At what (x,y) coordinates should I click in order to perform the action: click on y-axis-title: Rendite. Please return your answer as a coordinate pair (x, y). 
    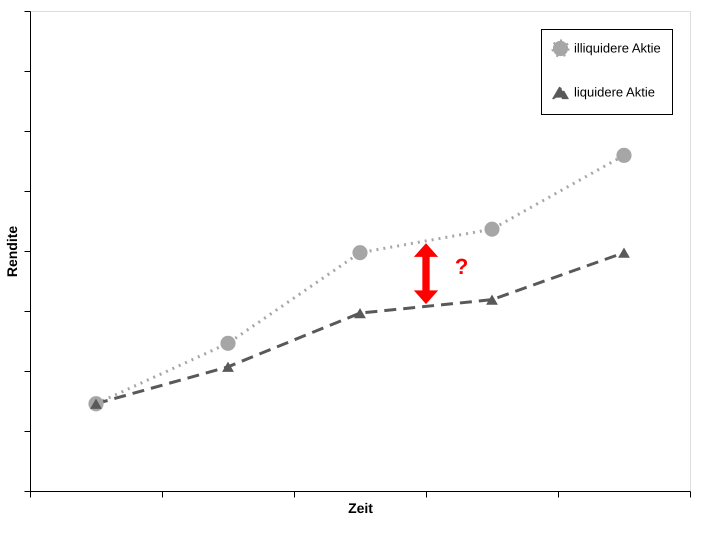
    Looking at the image, I should click on (12, 252).